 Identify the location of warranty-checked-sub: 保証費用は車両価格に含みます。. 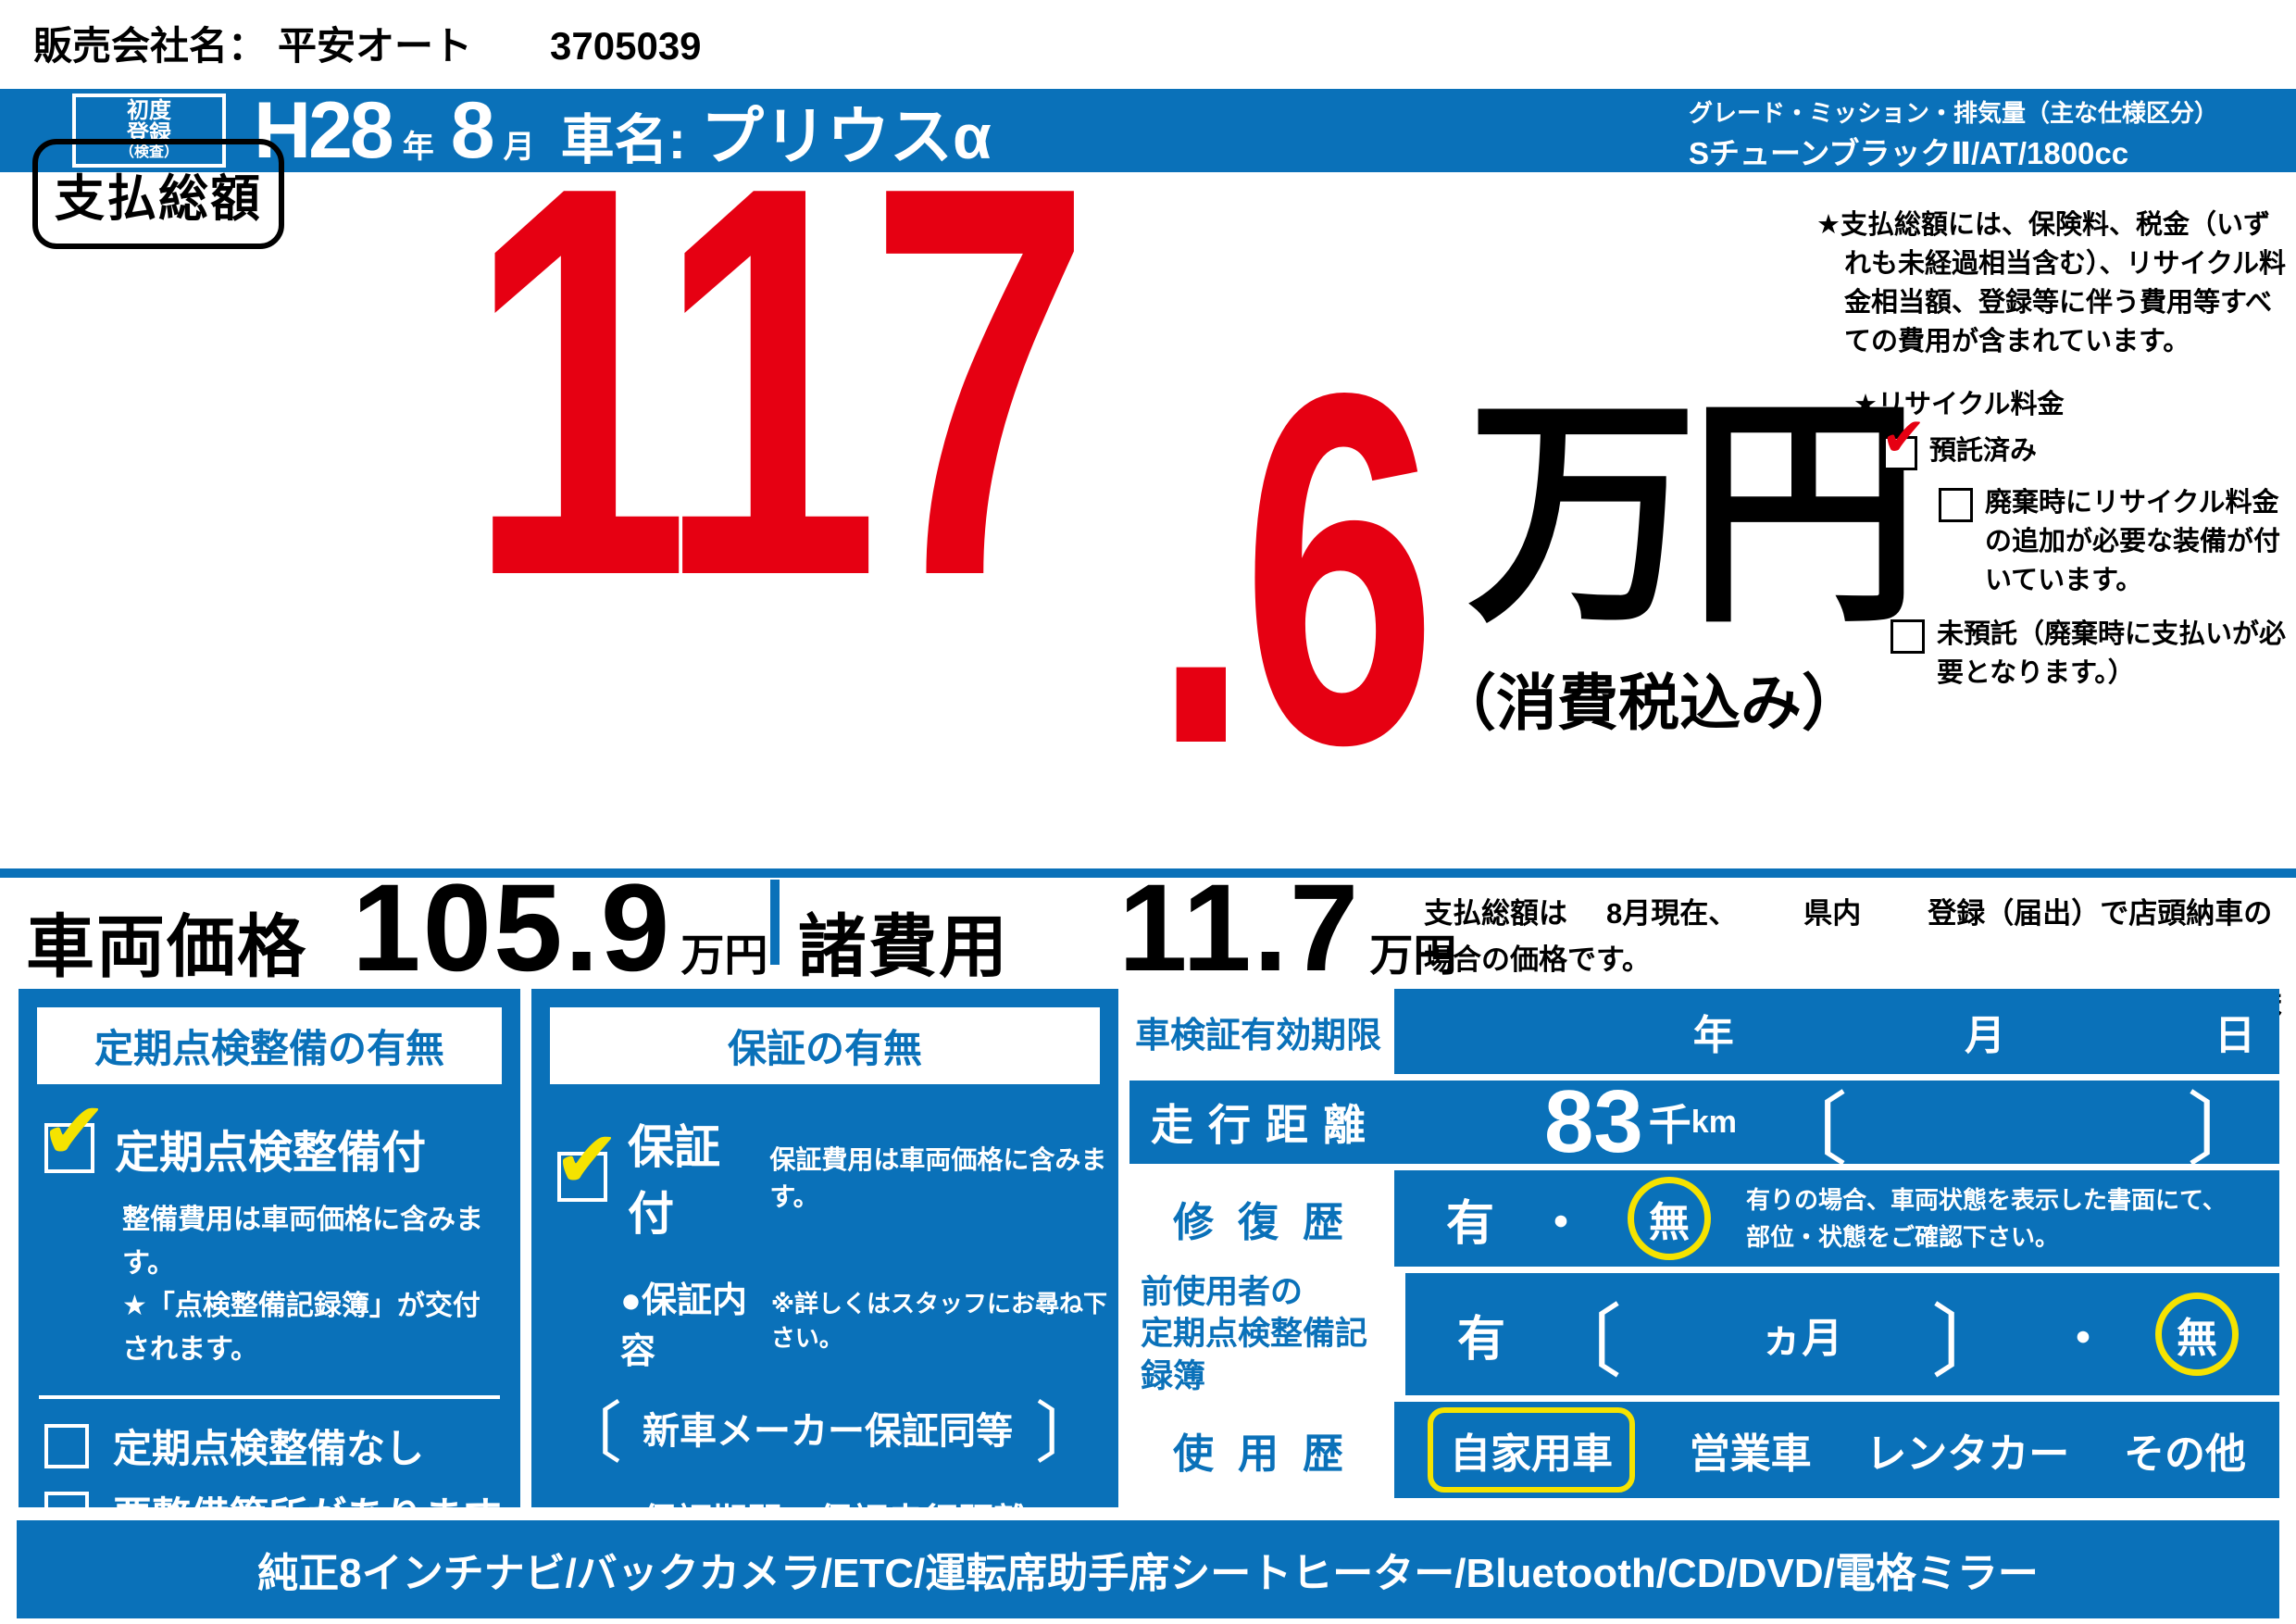
(938, 1178).